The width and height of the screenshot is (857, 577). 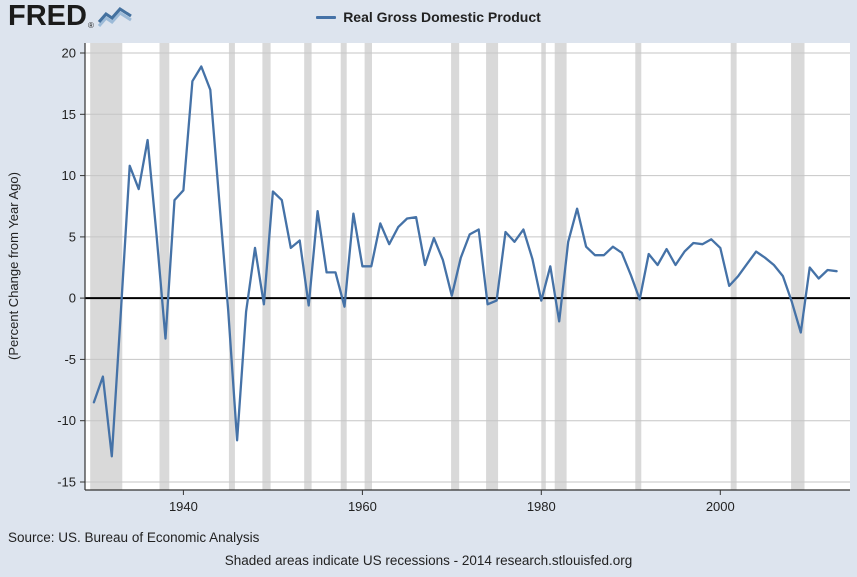 I want to click on y-tick-label: -15, so click(x=66, y=482).